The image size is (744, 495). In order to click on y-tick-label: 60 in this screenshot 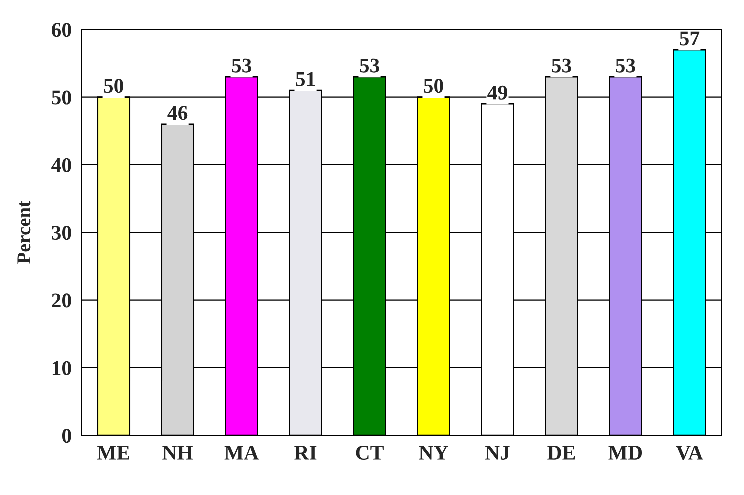, I will do `click(62, 30)`.